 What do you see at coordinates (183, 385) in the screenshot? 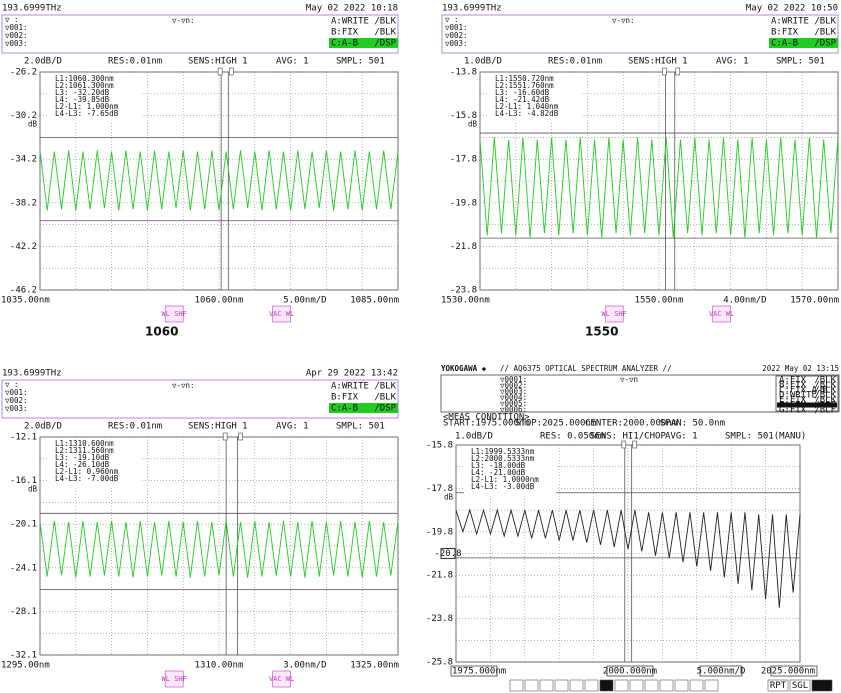
I see `delta-marker: ▽-▽n:` at bounding box center [183, 385].